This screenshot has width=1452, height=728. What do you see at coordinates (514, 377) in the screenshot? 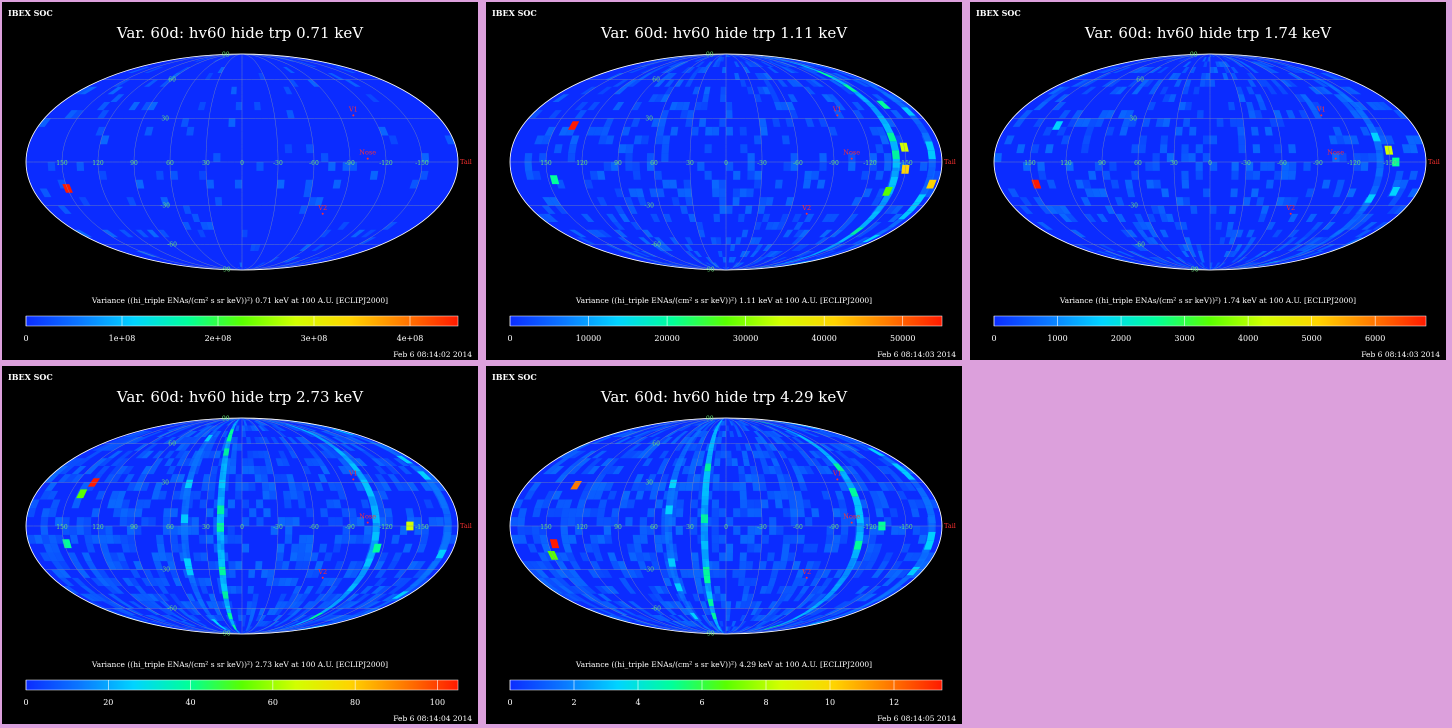
I see `ibex-soc-header: IBEX SOC` at bounding box center [514, 377].